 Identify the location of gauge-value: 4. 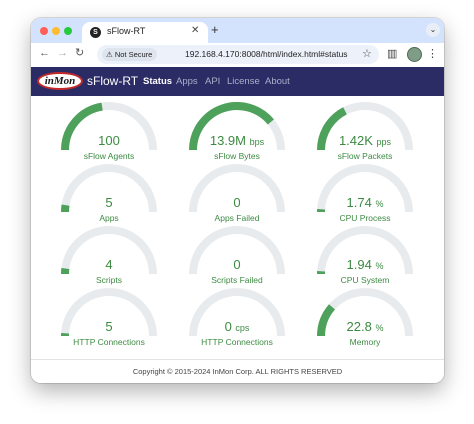
(109, 264).